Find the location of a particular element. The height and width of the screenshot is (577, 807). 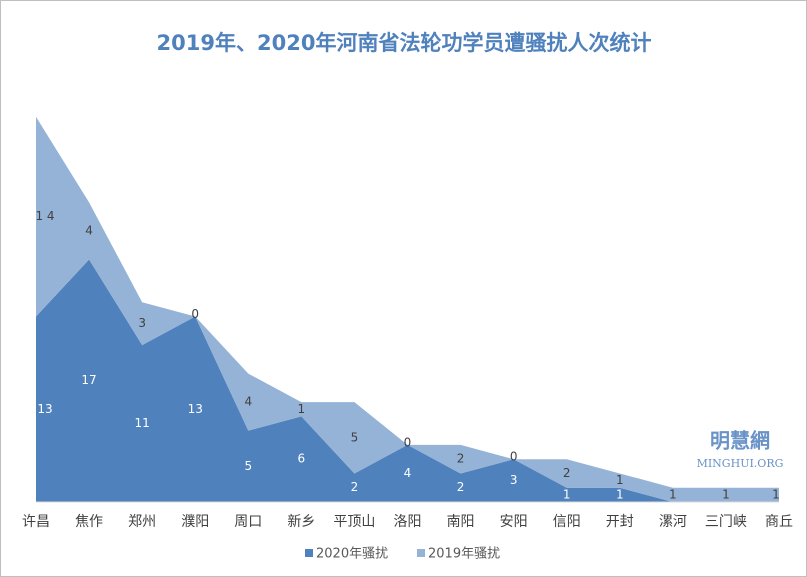

x-tick-label: 安阳 is located at coordinates (514, 522).